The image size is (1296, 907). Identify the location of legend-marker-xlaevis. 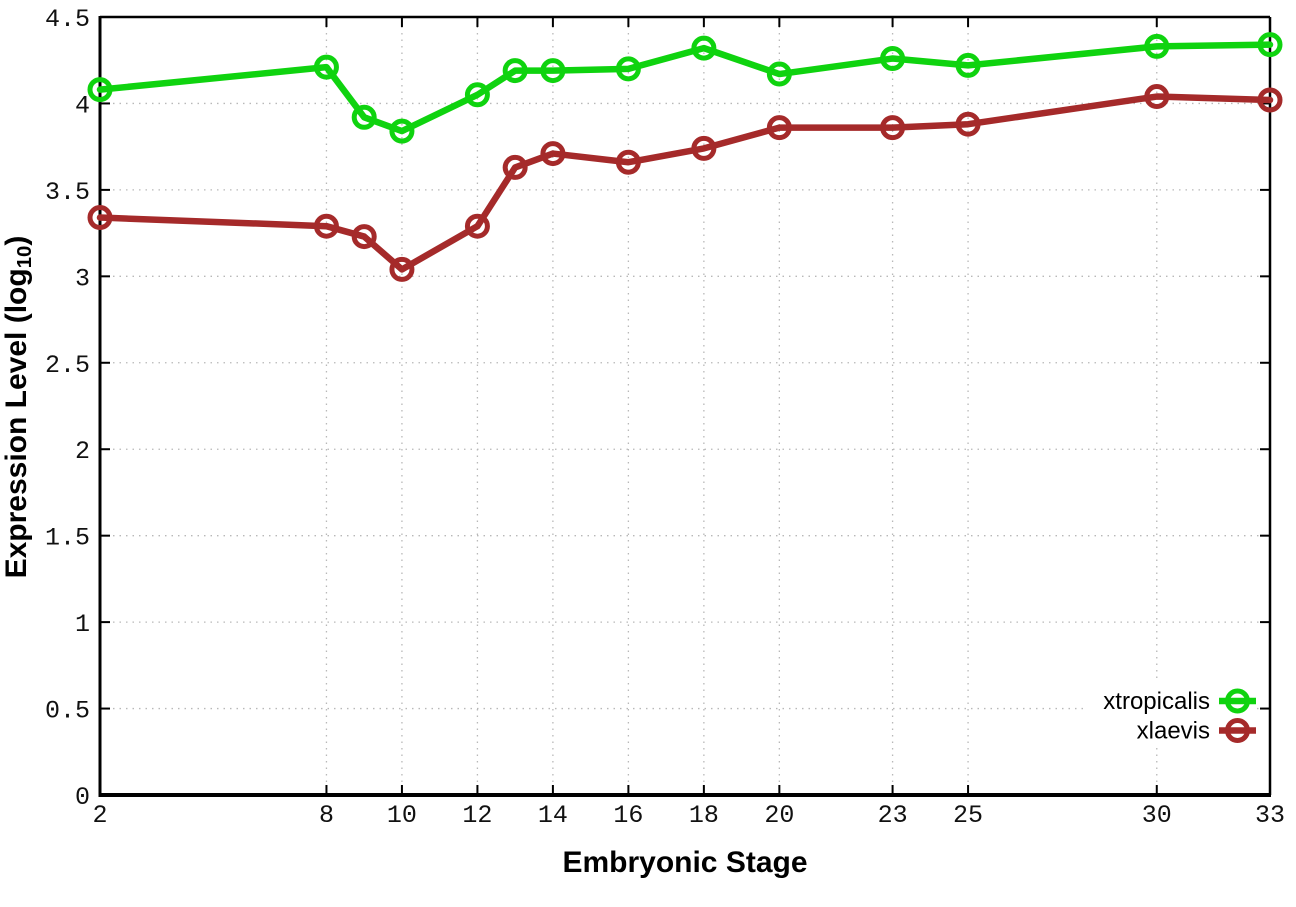
(1237, 730).